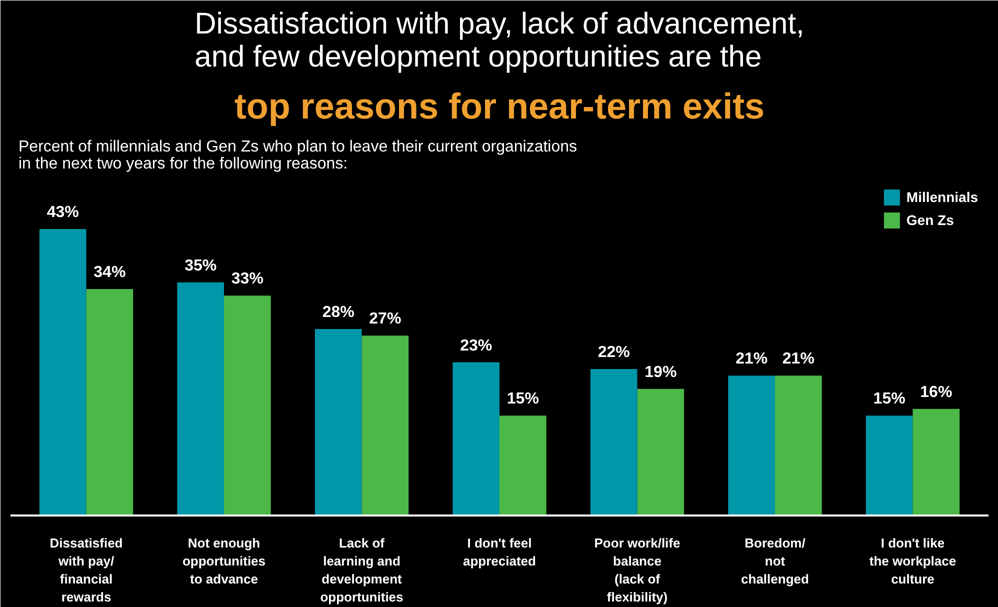 The width and height of the screenshot is (998, 607). I want to click on x-tick-label: I don't feel appreciated, so click(499, 552).